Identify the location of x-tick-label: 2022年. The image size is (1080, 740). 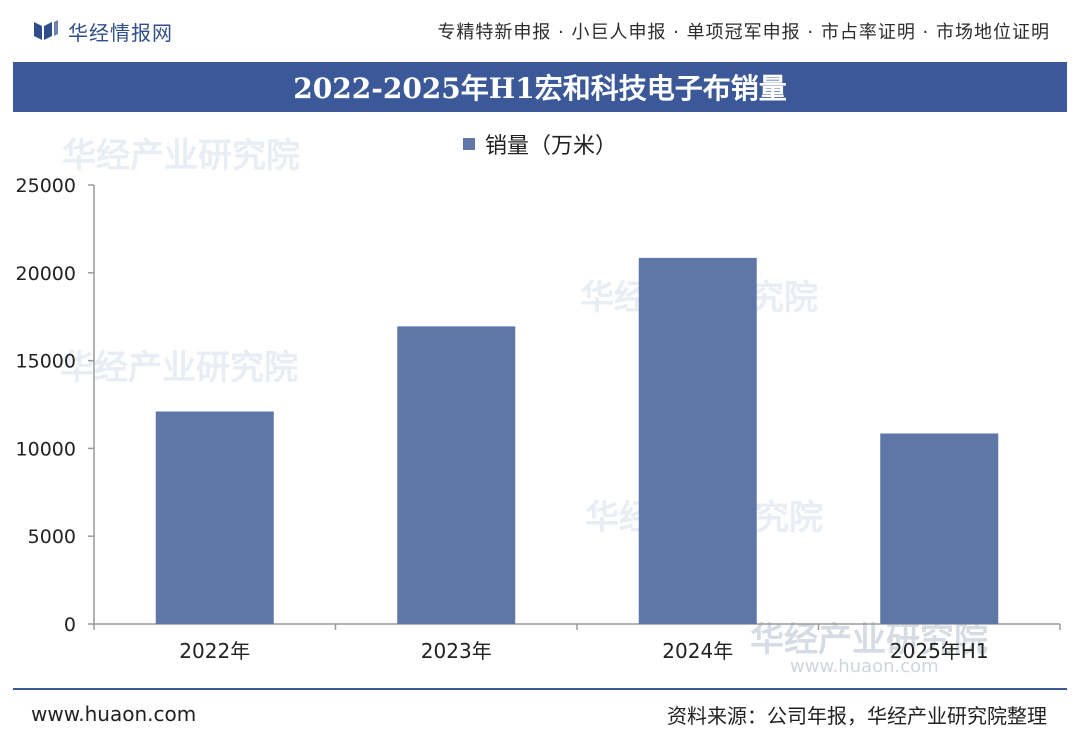
(214, 651).